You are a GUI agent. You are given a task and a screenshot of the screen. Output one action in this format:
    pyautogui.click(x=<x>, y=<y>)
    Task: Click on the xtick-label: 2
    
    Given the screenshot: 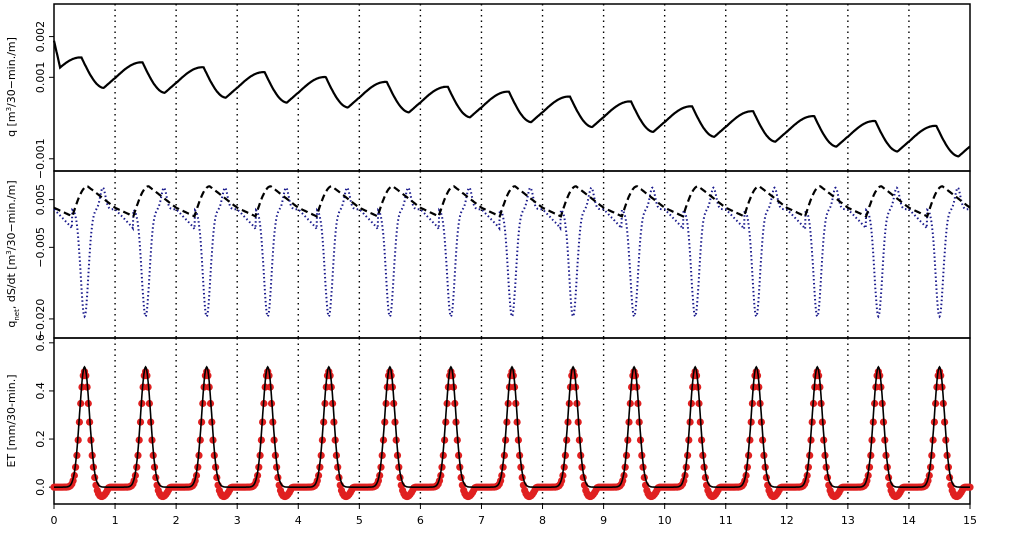 What is the action you would take?
    pyautogui.click(x=176, y=520)
    